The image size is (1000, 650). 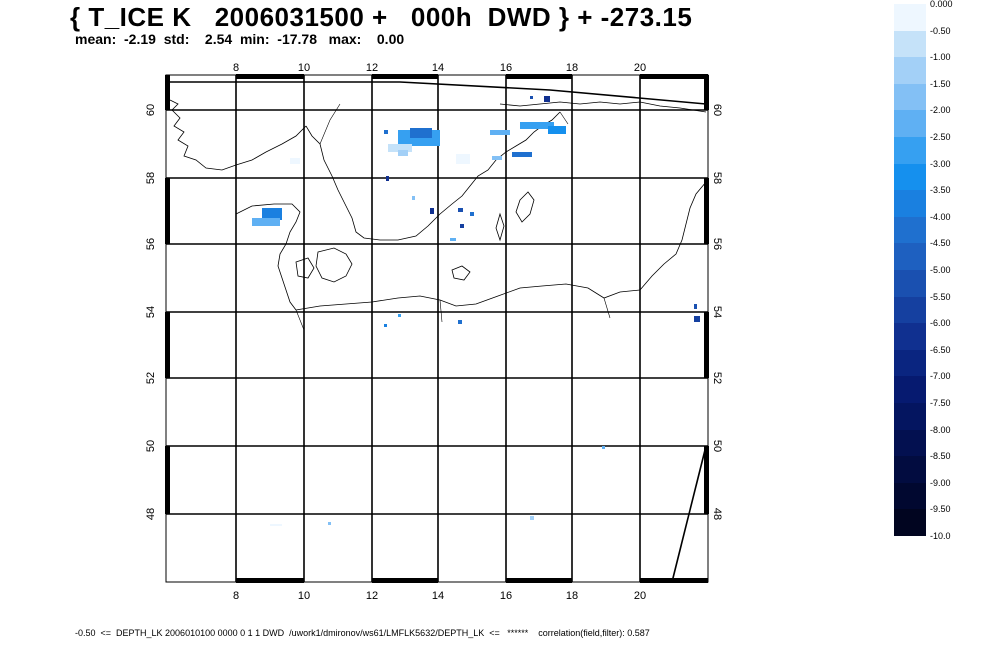 What do you see at coordinates (689, 514) in the screenshot?
I see `domain-boundary-southeast` at bounding box center [689, 514].